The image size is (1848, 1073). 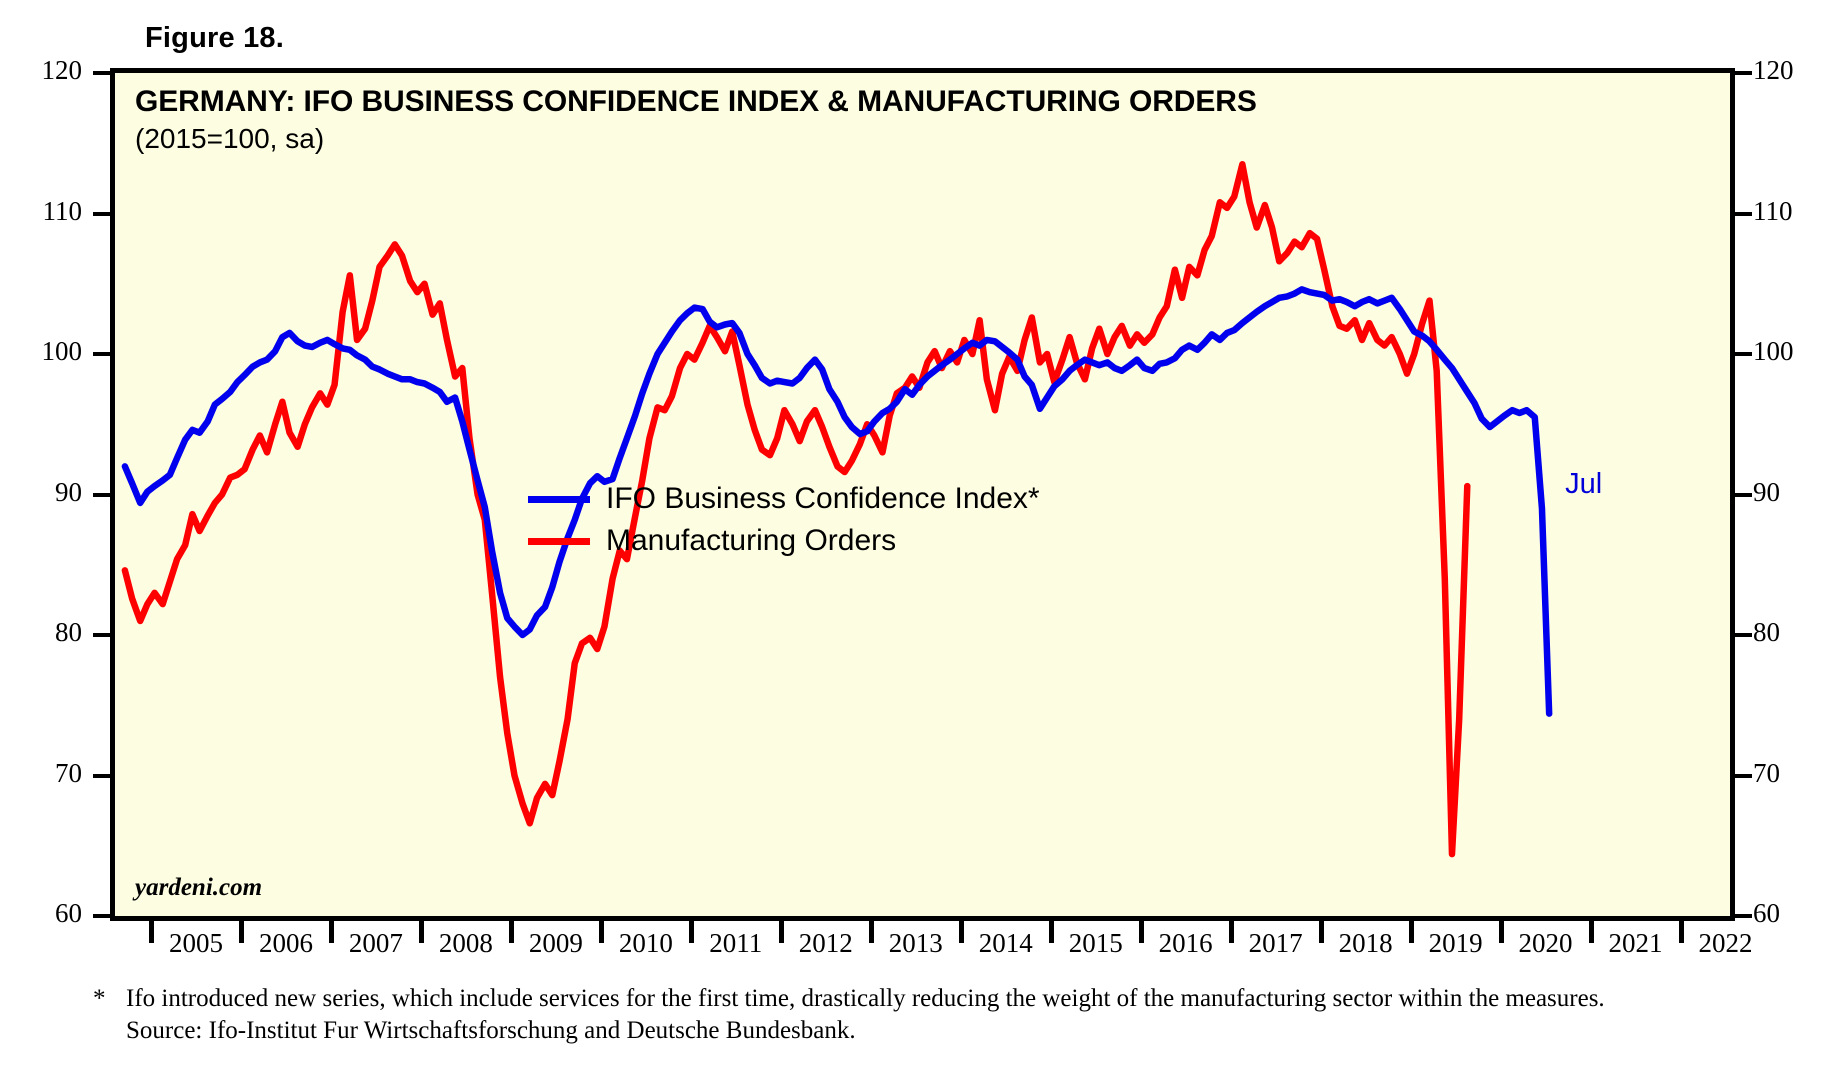 I want to click on y-tick-label-right-70: 70, so click(x=1766, y=772).